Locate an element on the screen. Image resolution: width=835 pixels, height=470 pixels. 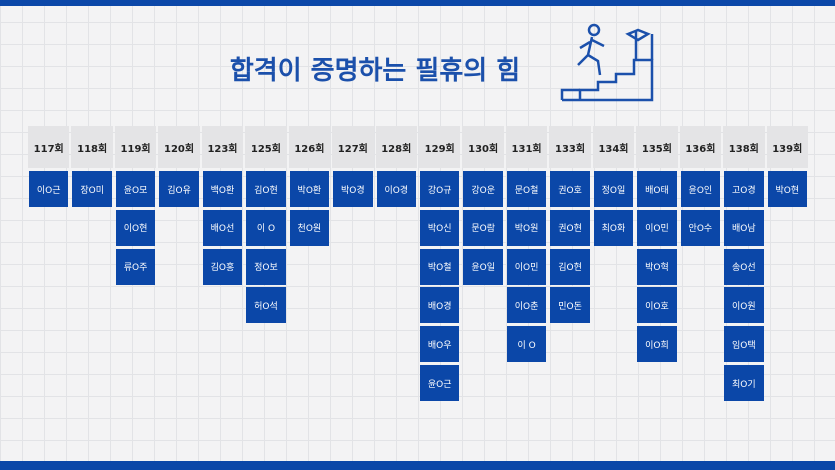
round-header: 131회 is located at coordinates (526, 147).